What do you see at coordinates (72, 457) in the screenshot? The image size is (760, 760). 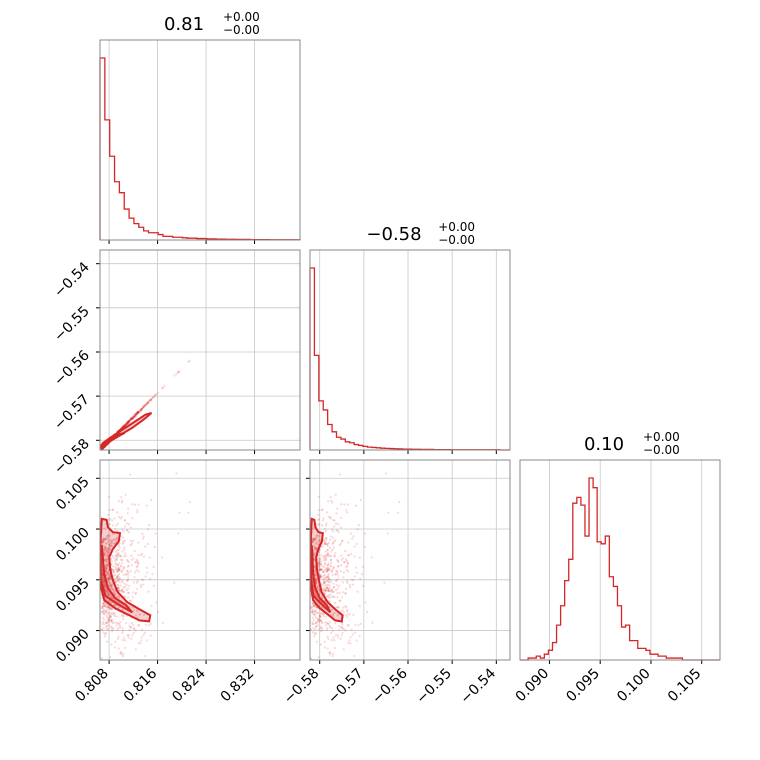 I see `scatter-panel-0-1-tick-label-y-0: −0.58` at bounding box center [72, 457].